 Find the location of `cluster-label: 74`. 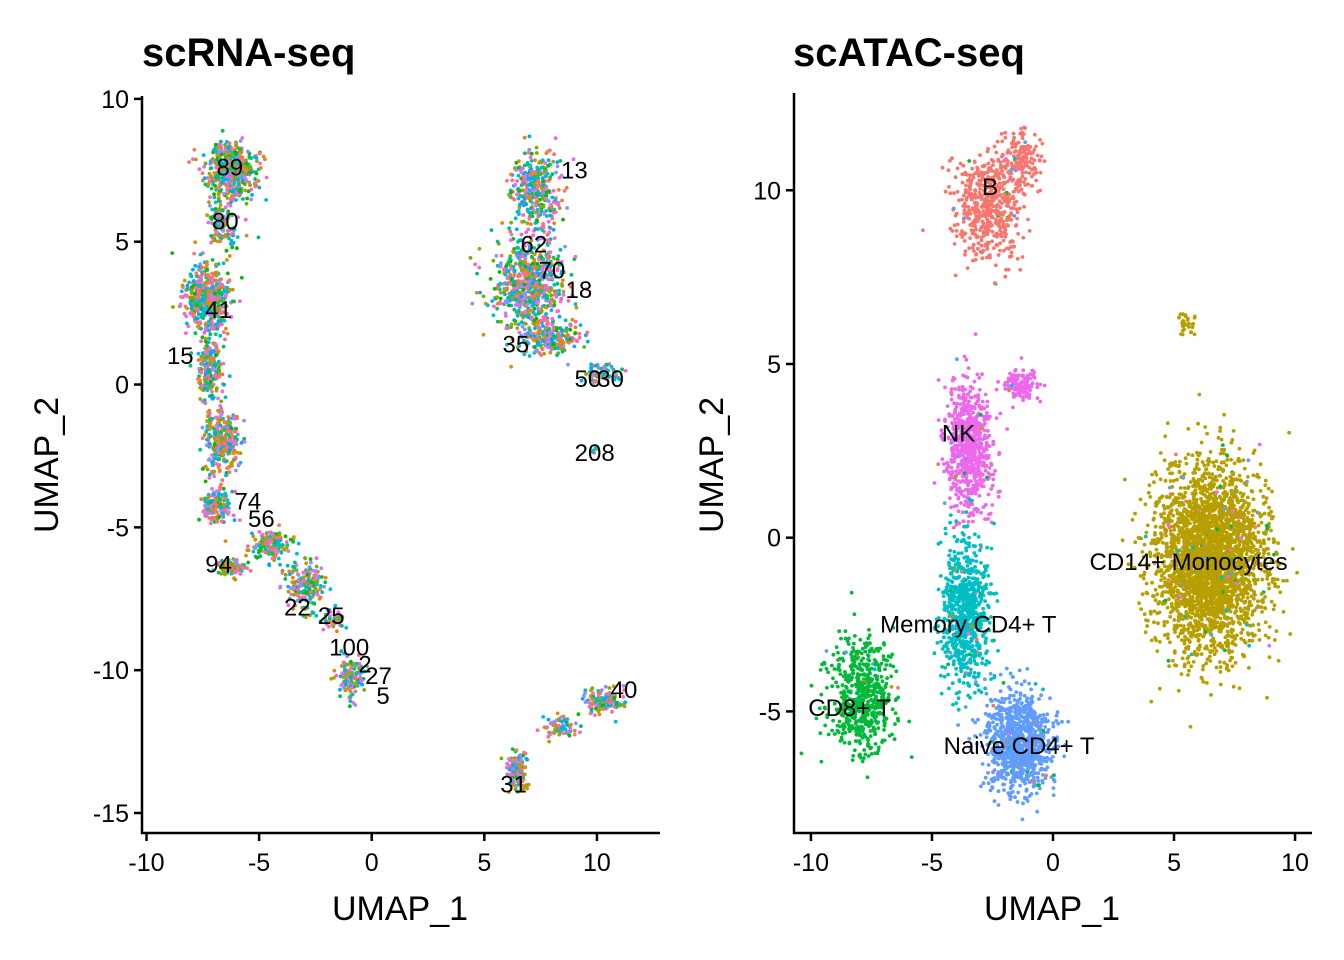

cluster-label: 74 is located at coordinates (248, 502).